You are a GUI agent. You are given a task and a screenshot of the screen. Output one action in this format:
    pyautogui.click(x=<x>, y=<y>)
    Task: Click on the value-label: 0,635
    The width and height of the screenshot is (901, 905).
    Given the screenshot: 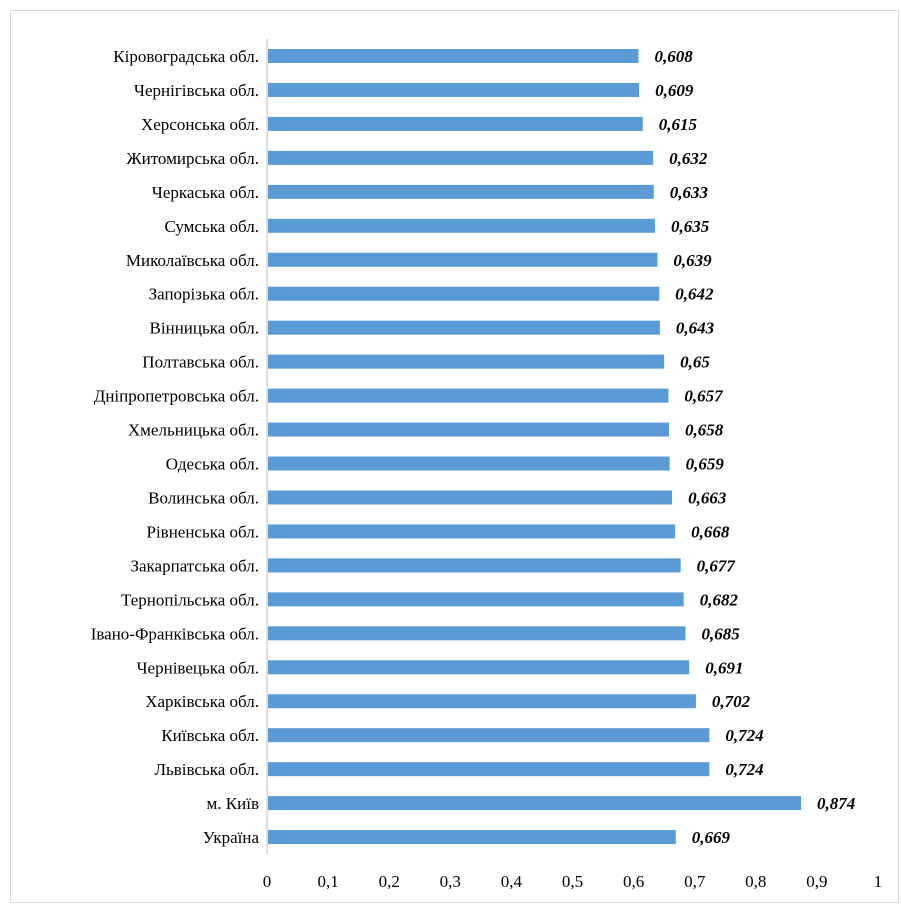 What is the action you would take?
    pyautogui.click(x=690, y=226)
    